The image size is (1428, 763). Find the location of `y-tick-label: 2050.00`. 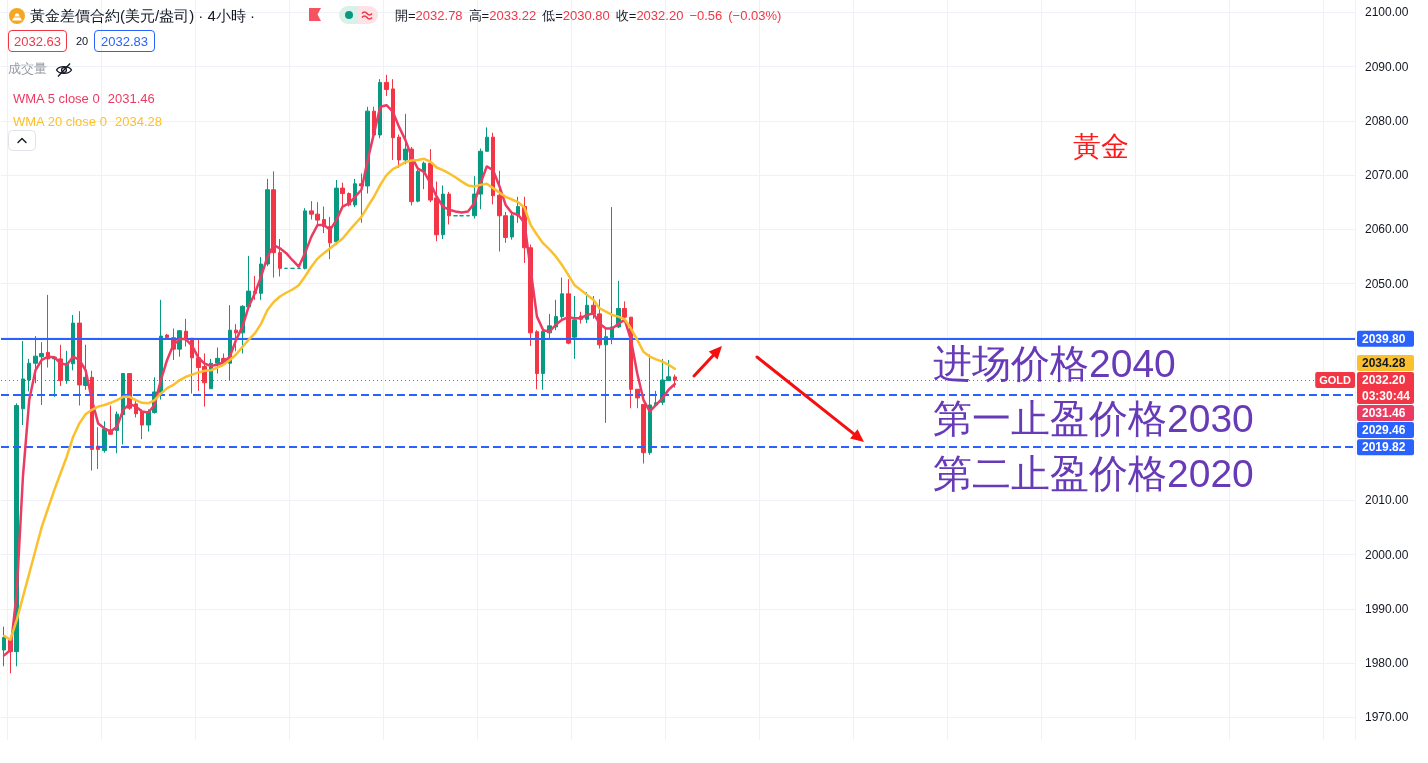

y-tick-label: 2050.00 is located at coordinates (1387, 283).